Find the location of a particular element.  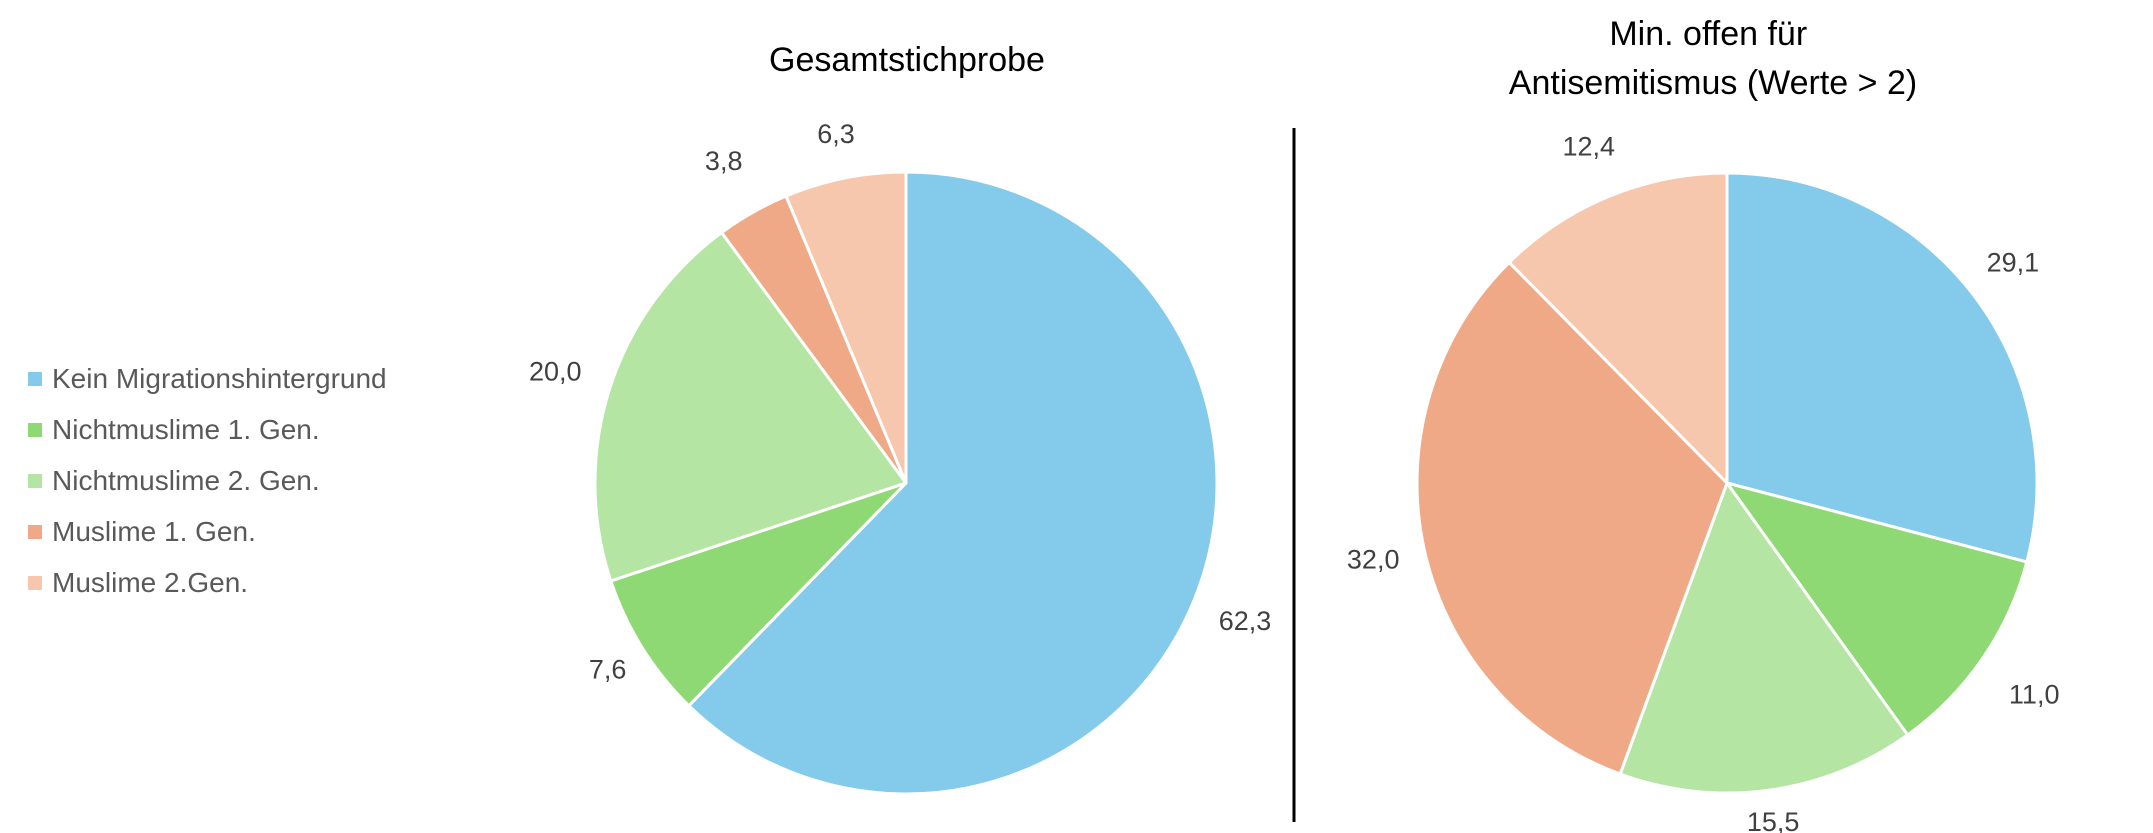

chart-title-right-line-2: Antisemitismus (Werte > 2) is located at coordinates (1713, 83).